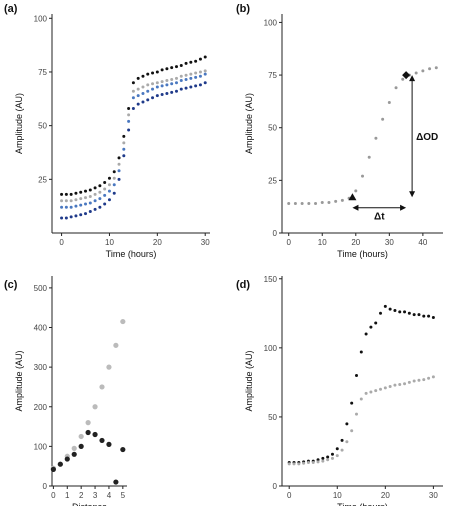  What do you see at coordinates (275, 486) in the screenshot?
I see `y-tick-label: 0` at bounding box center [275, 486].